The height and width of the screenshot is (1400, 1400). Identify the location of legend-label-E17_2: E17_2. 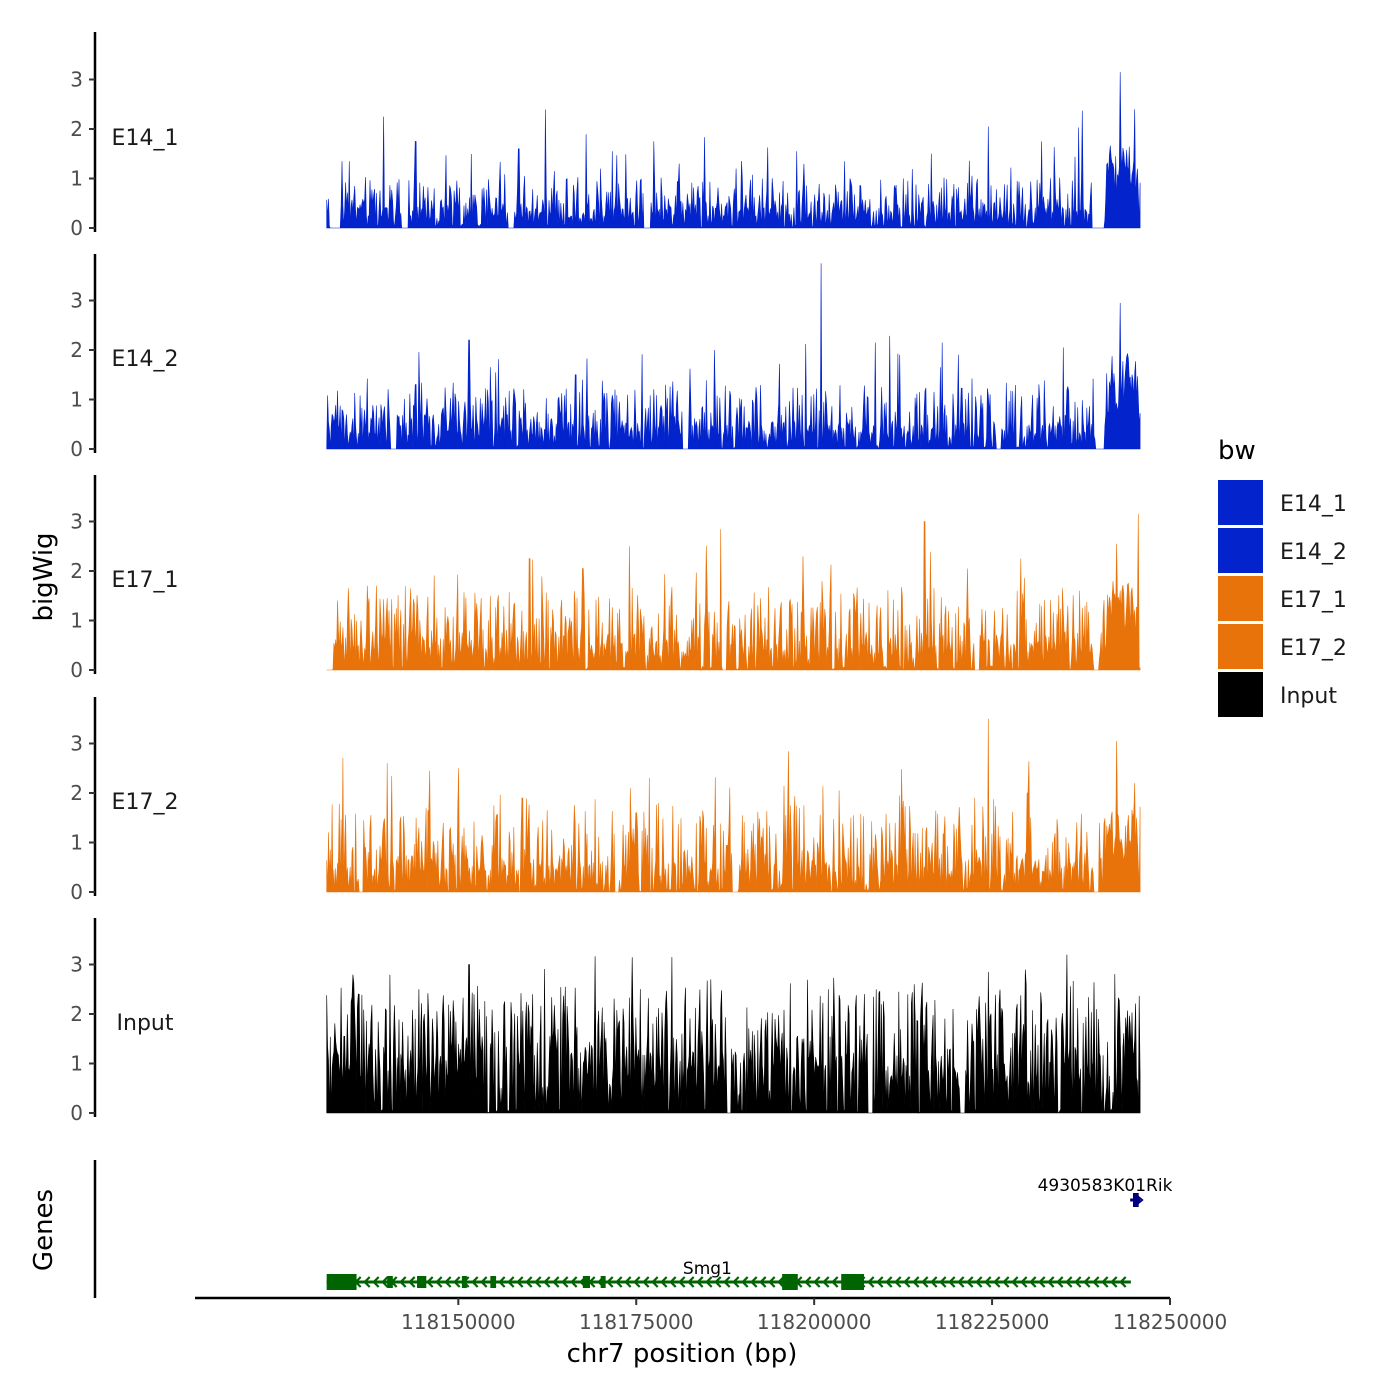
(1313, 648).